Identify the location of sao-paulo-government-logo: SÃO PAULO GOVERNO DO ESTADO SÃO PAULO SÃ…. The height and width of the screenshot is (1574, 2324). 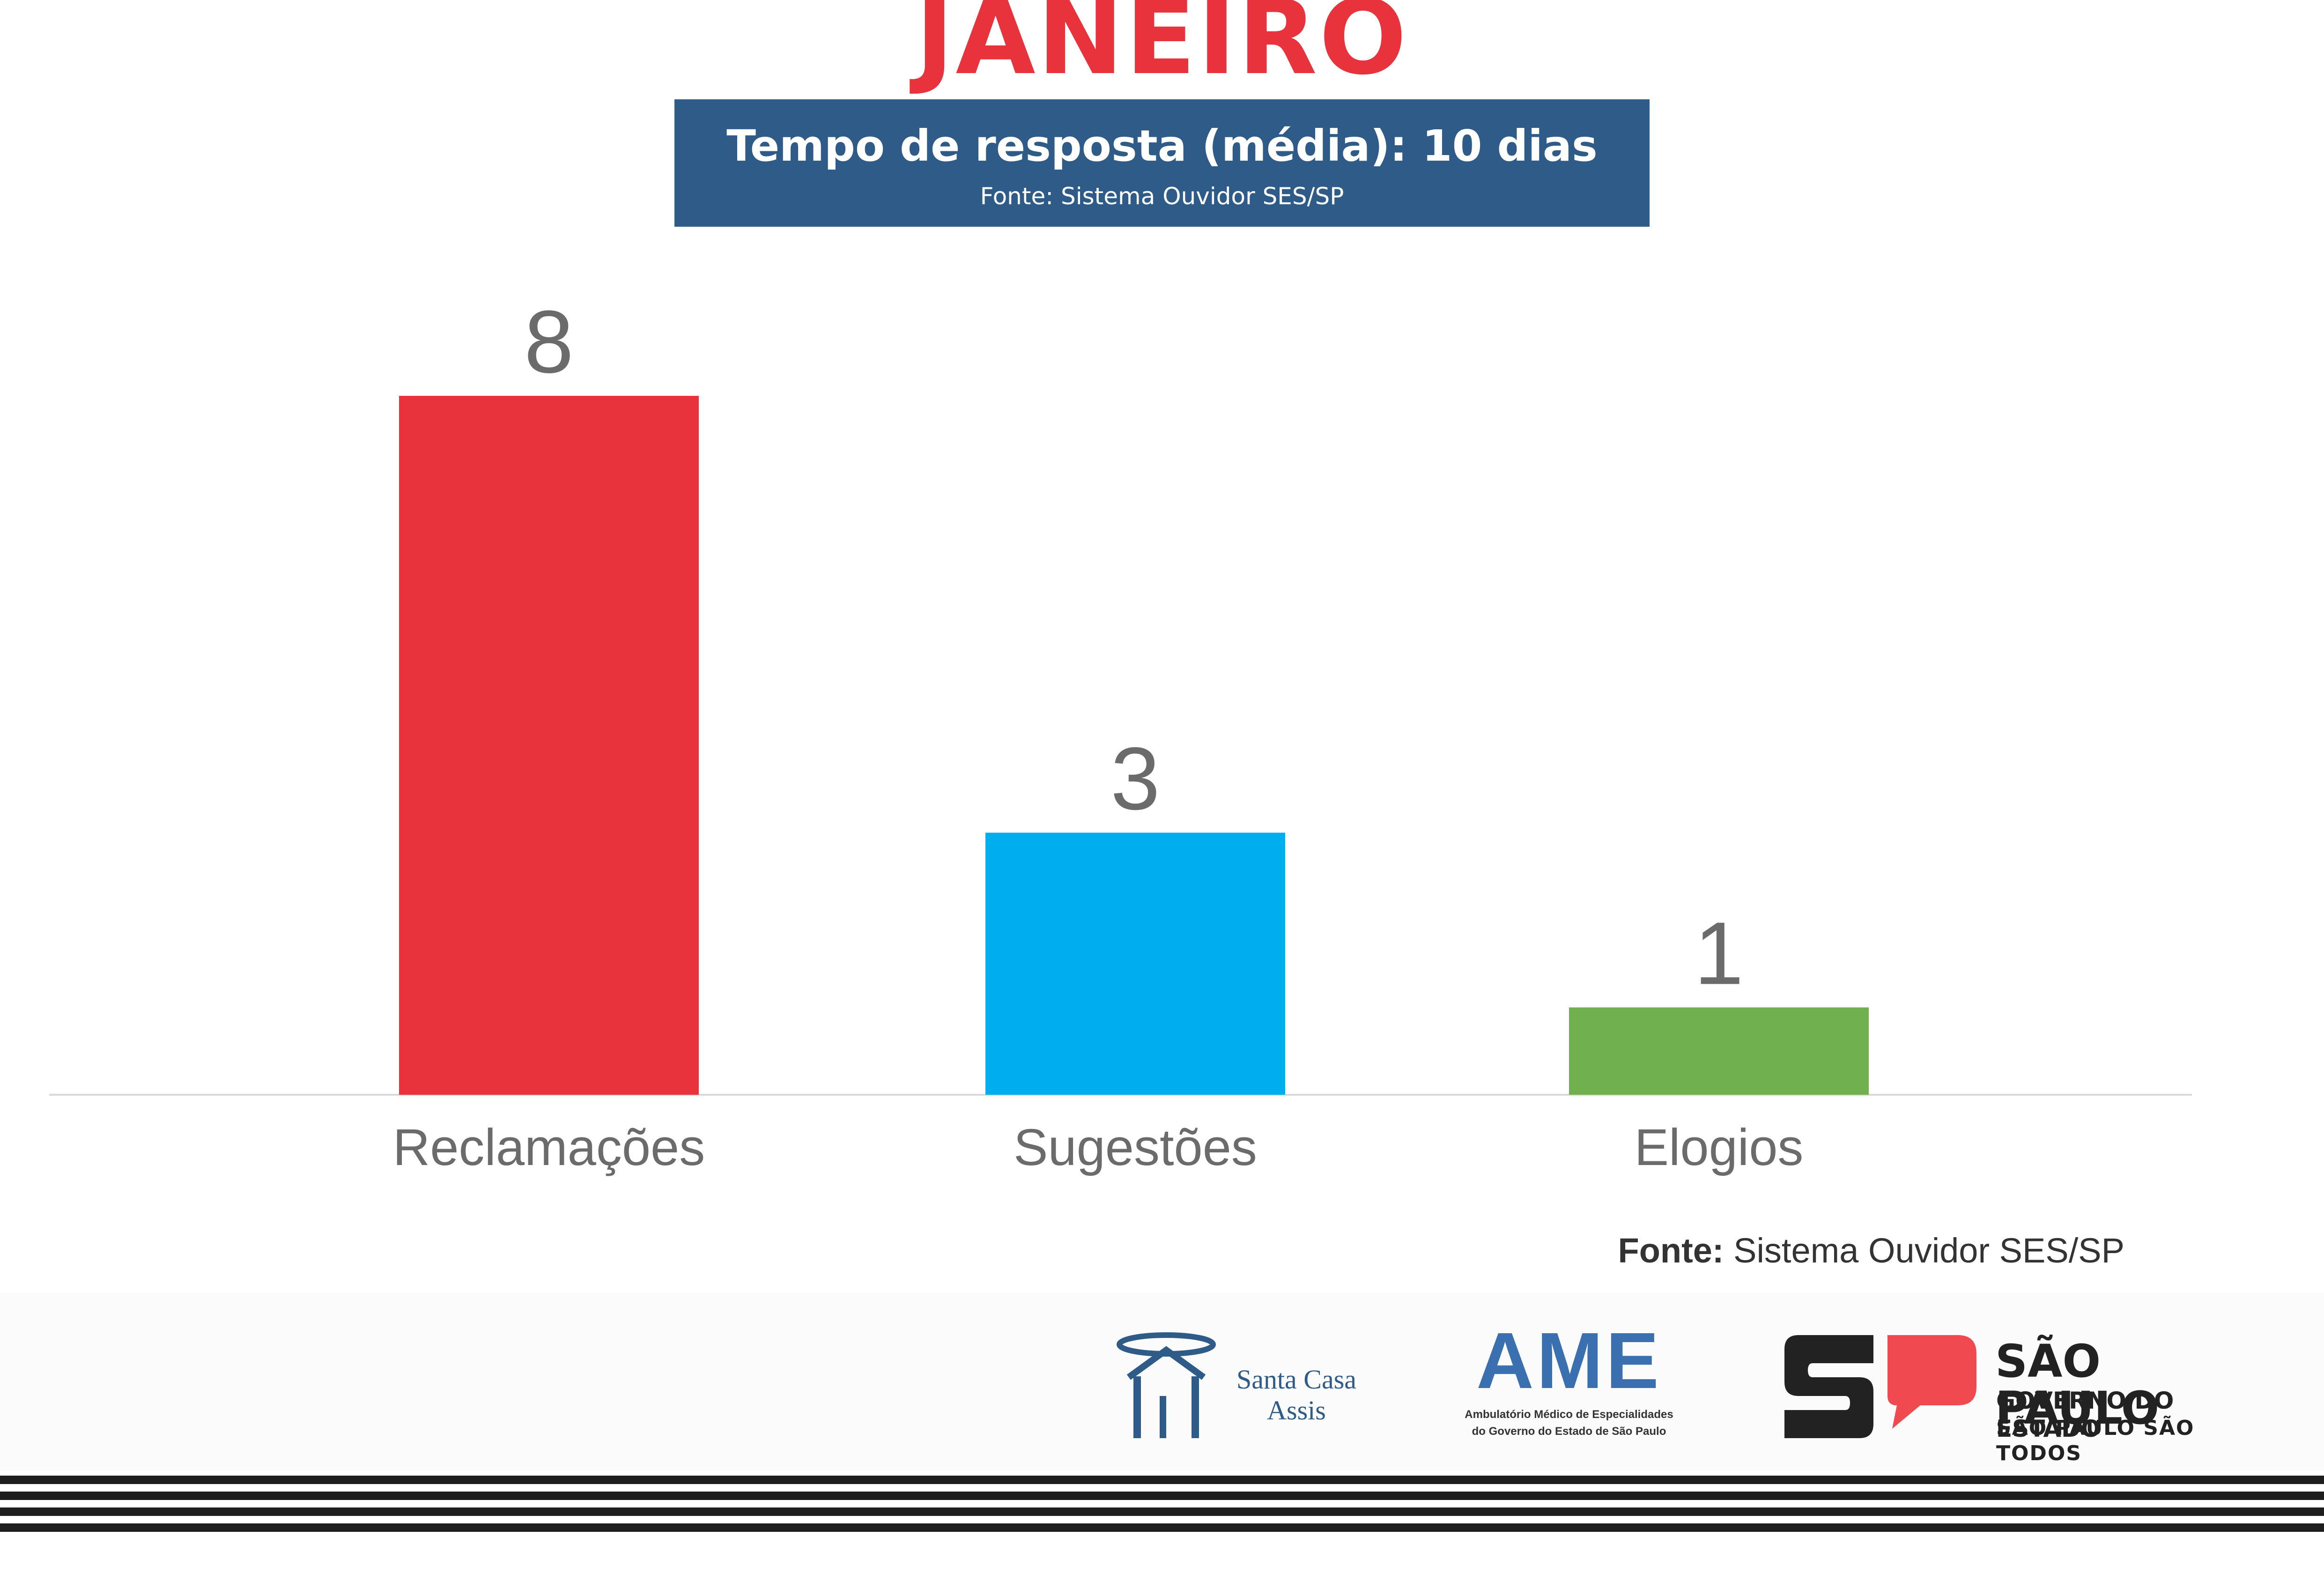
(2029, 1400).